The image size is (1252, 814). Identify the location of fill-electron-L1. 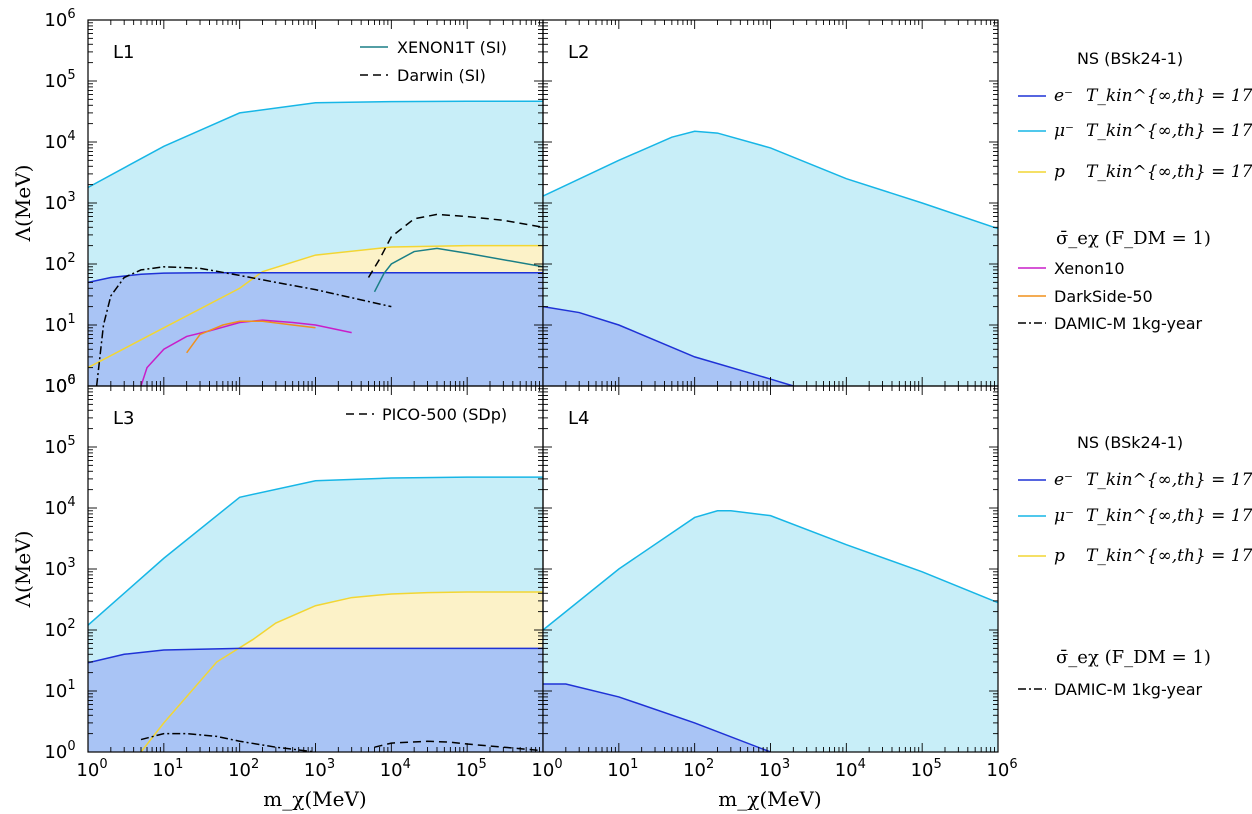
(315, 329).